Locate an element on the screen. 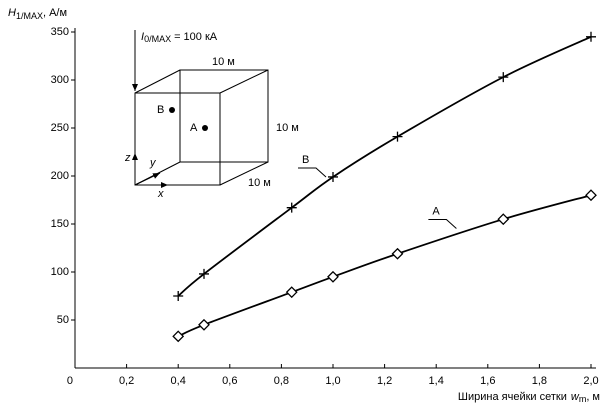  y-tick-label: 50 is located at coordinates (63, 320).